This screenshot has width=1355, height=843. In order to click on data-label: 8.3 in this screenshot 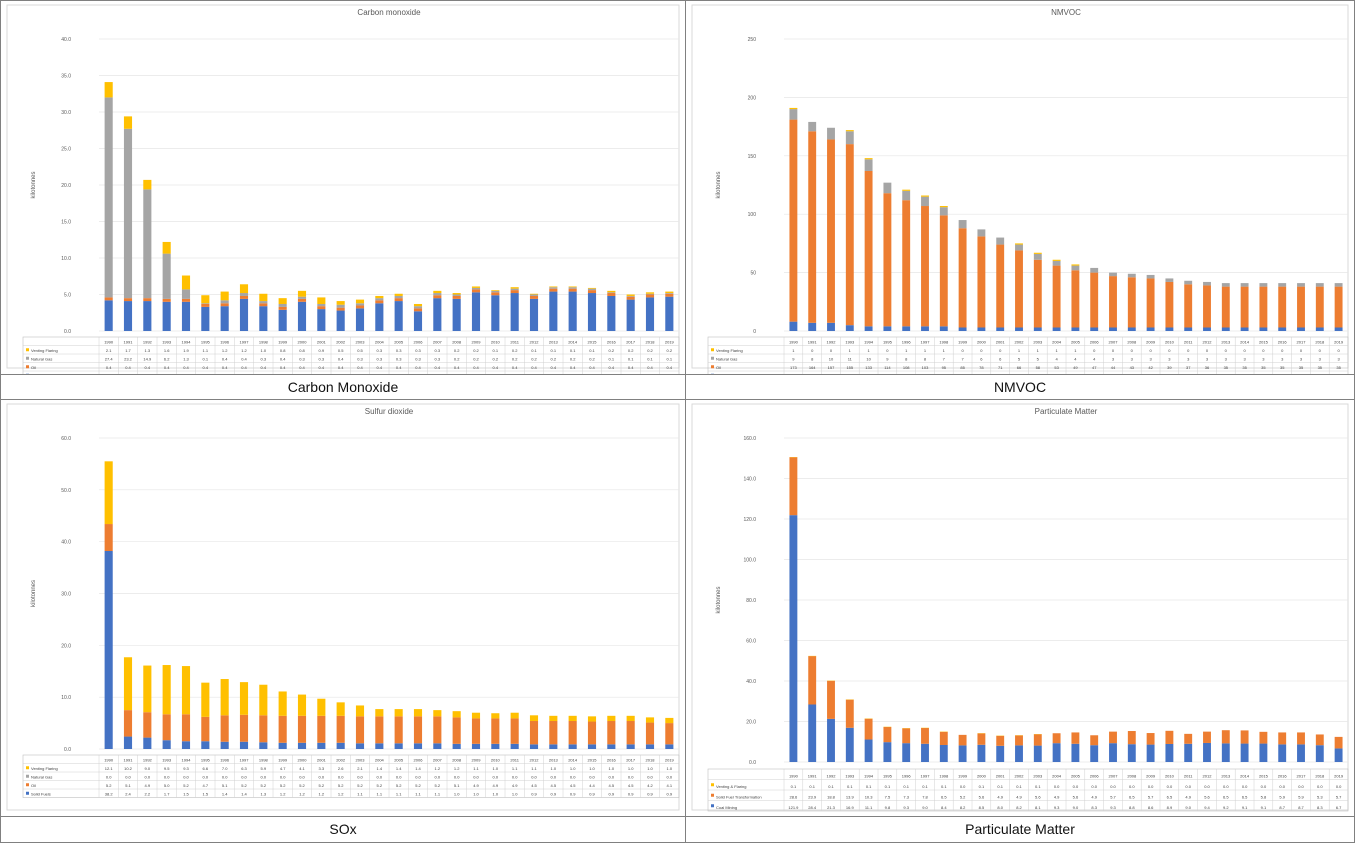, I will do `click(1094, 807)`.